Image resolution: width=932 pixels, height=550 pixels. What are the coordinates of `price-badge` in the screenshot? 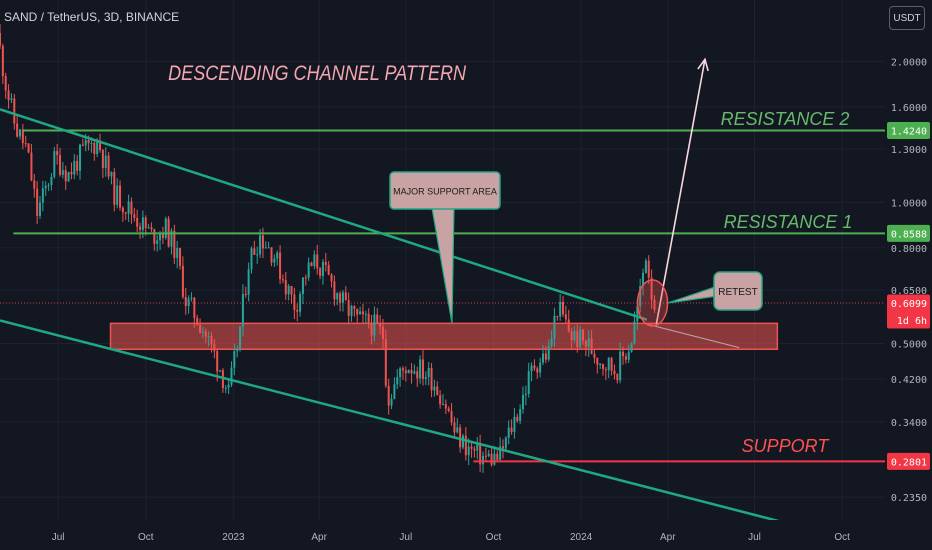 It's located at (908, 461).